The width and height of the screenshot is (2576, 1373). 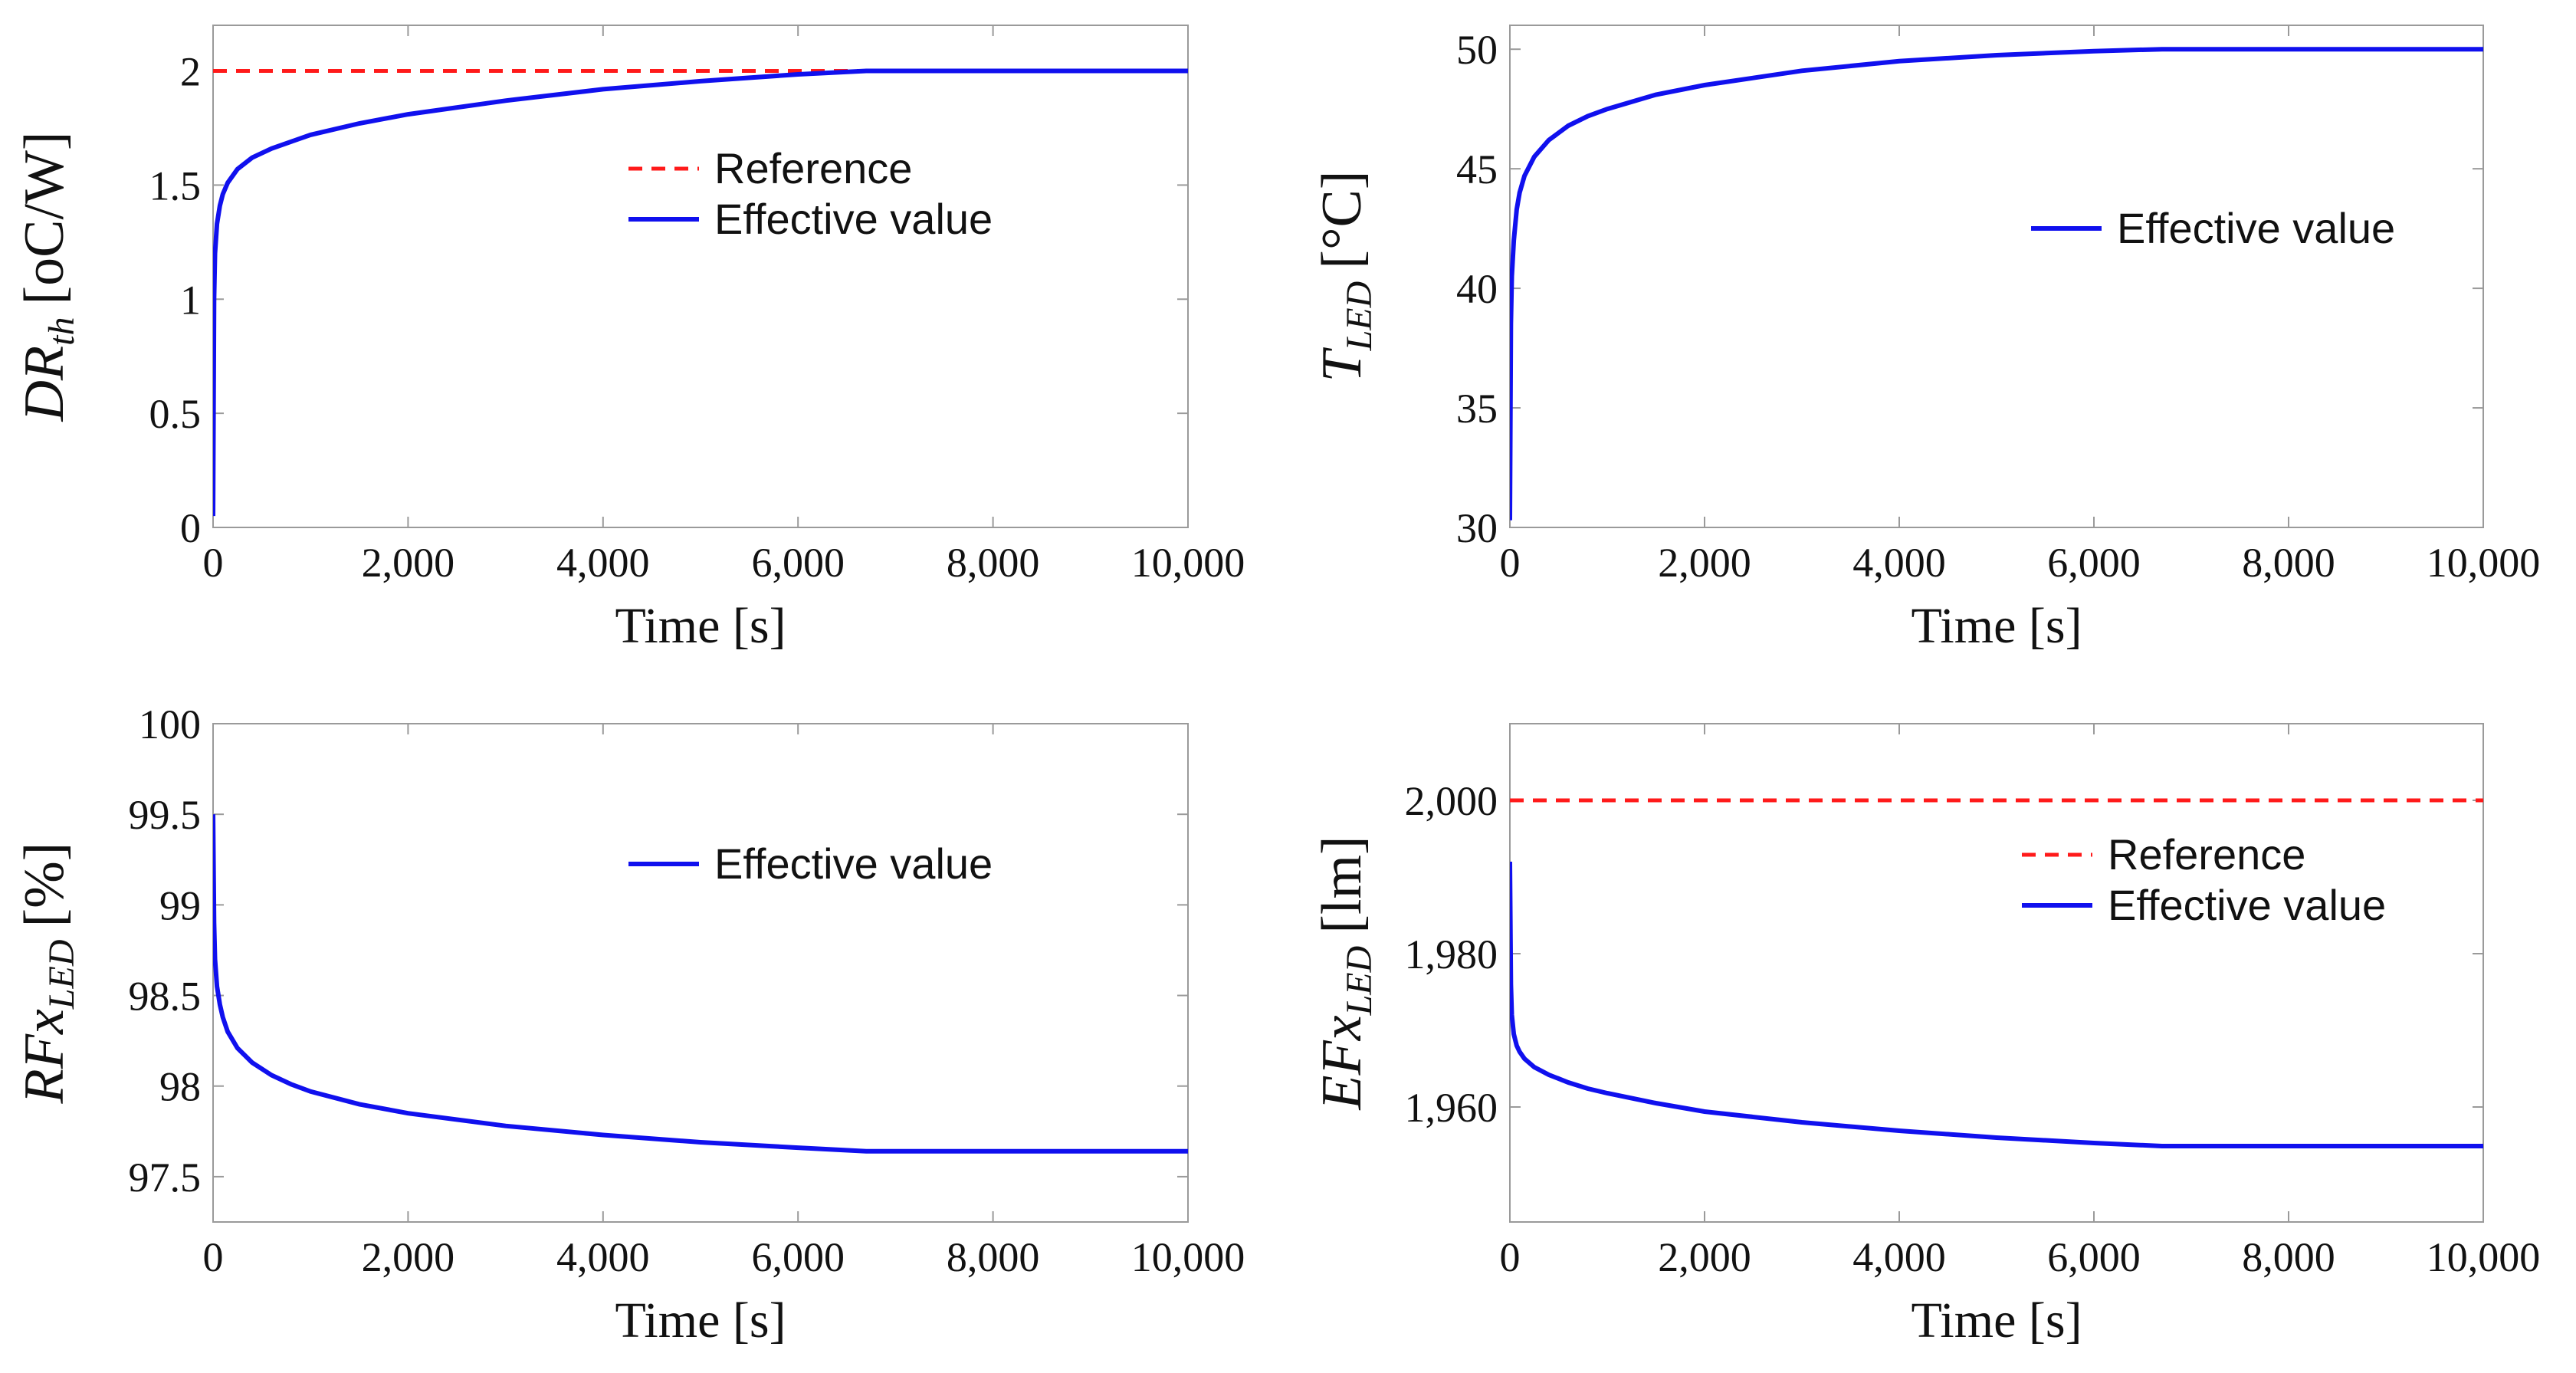 I want to click on y-tick-label: 2, so click(x=190, y=72).